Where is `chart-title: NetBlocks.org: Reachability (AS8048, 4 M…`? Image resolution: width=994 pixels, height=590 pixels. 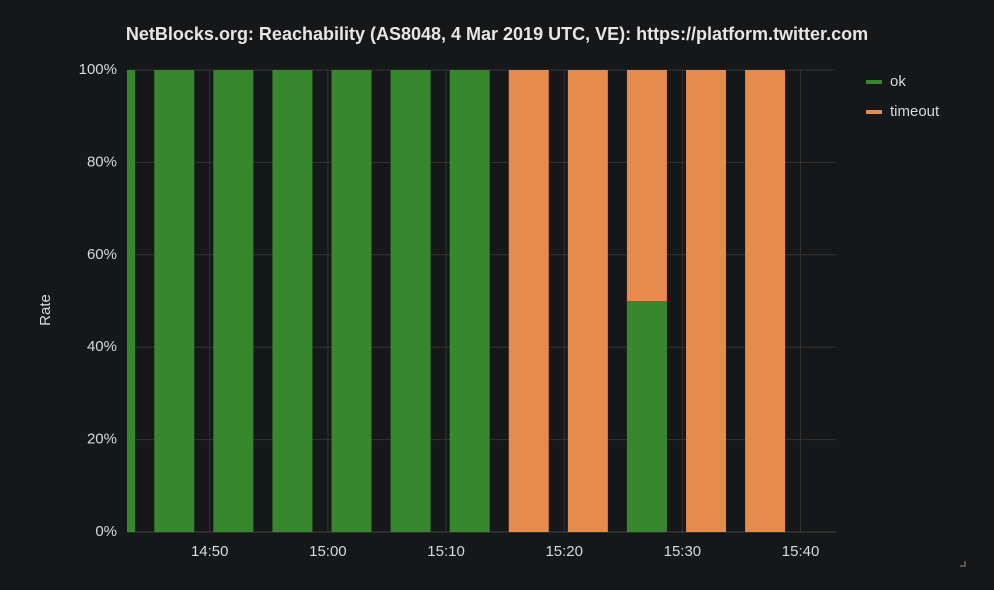 chart-title: NetBlocks.org: Reachability (AS8048, 4 M… is located at coordinates (497, 34).